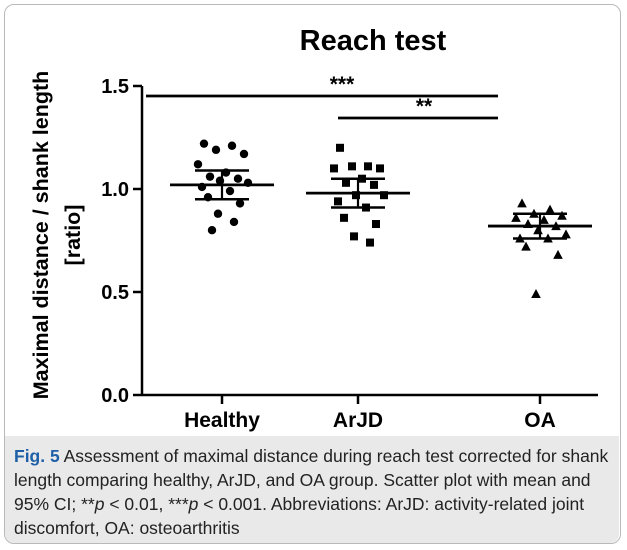 Image resolution: width=627 pixels, height=550 pixels. What do you see at coordinates (115, 190) in the screenshot?
I see `y-tick-label: 1.0` at bounding box center [115, 190].